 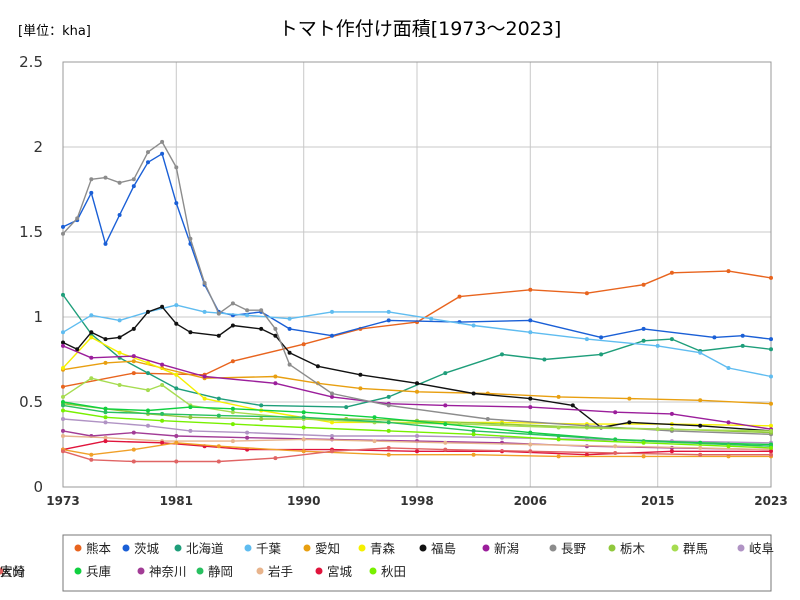 What do you see at coordinates (770, 501) in the screenshot?
I see `x-tick-label: 2023` at bounding box center [770, 501].